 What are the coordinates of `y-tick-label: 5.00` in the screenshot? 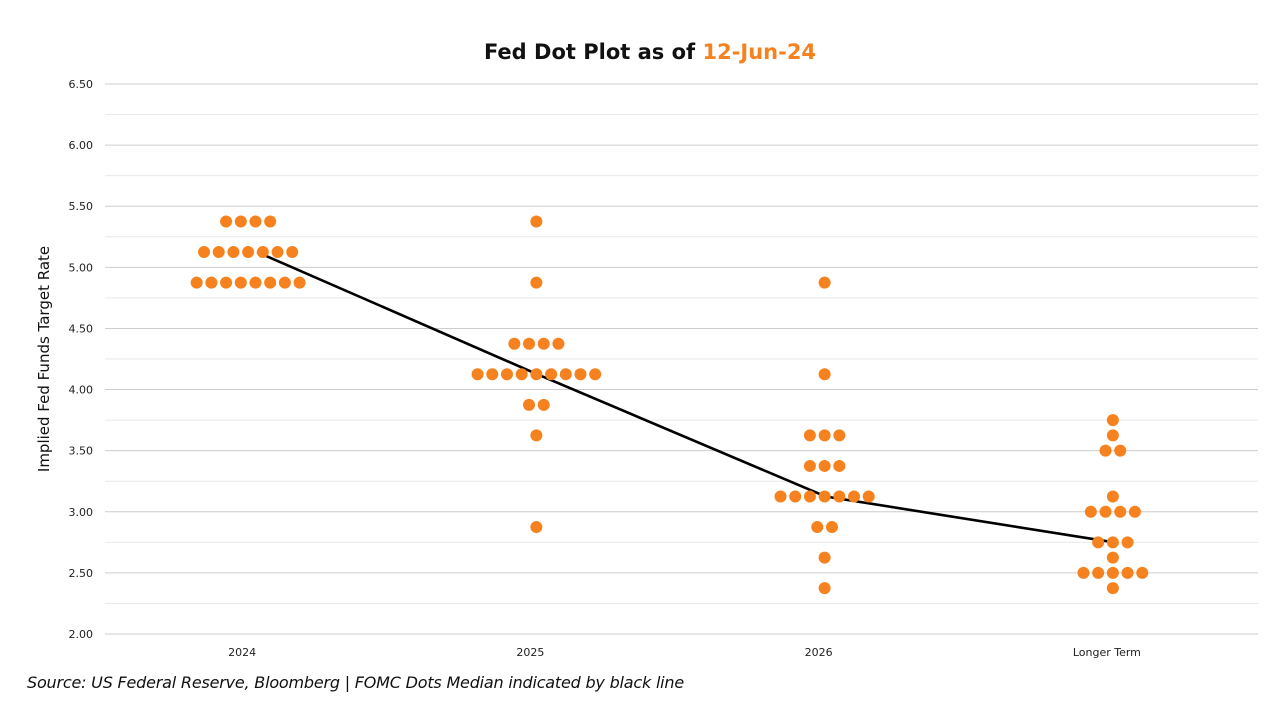 It's located at (81, 267).